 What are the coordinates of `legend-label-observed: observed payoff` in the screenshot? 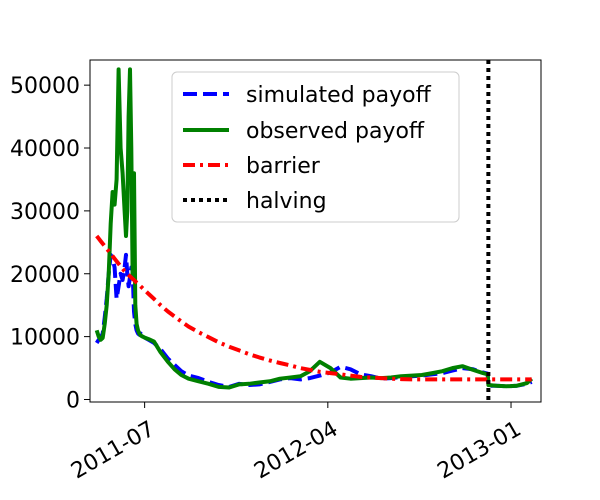 It's located at (335, 131).